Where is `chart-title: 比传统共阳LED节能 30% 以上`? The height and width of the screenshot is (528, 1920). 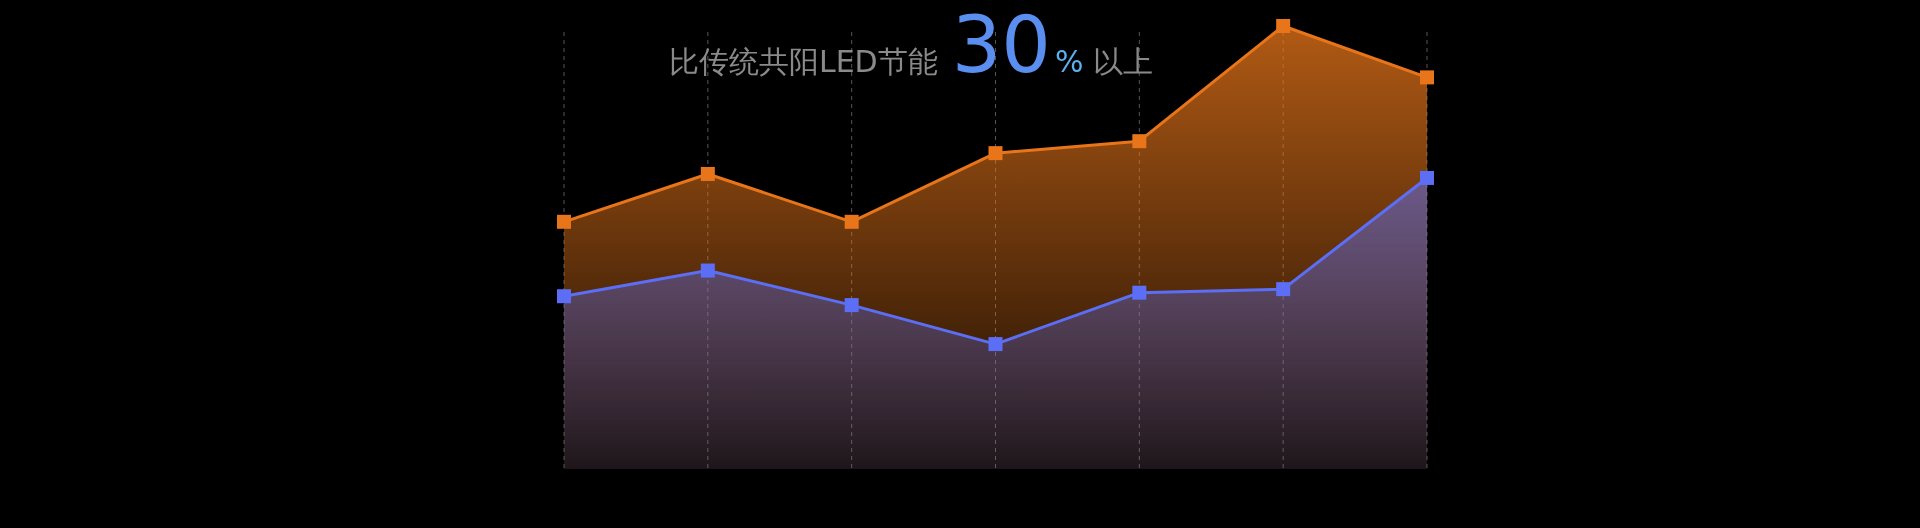 chart-title: 比传统共阳LED节能 30% 以上 is located at coordinates (911, 45).